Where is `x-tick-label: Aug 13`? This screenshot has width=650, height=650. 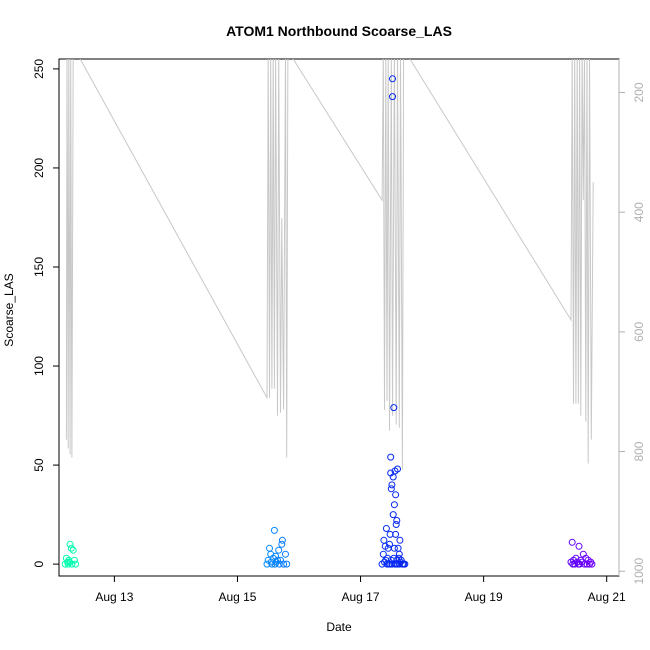
x-tick-label: Aug 13 is located at coordinates (114, 597).